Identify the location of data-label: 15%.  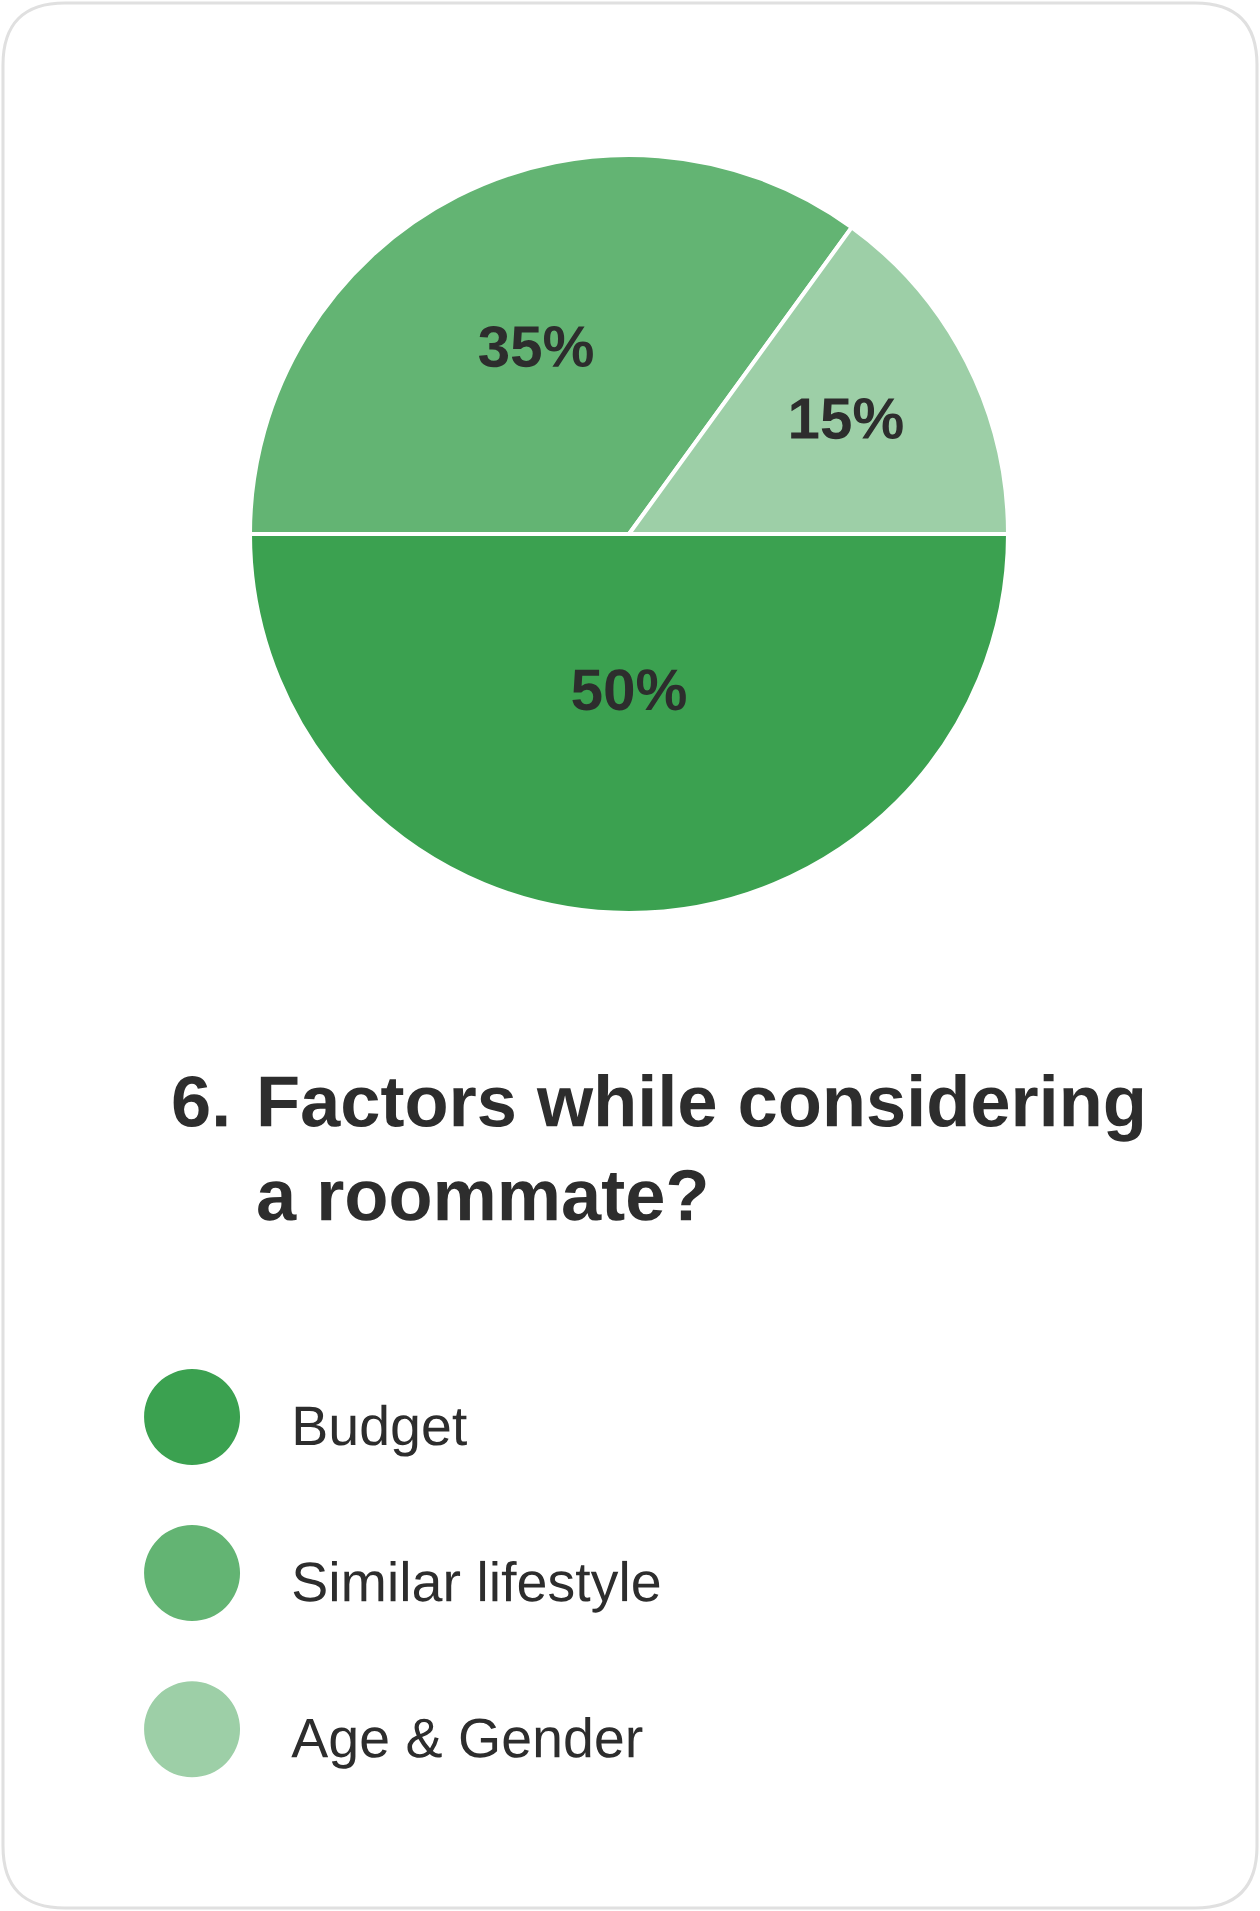
(847, 418).